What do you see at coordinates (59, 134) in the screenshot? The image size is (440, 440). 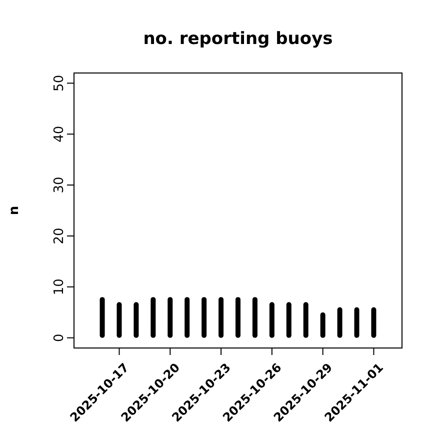 I see `y-tick-label: 40` at bounding box center [59, 134].